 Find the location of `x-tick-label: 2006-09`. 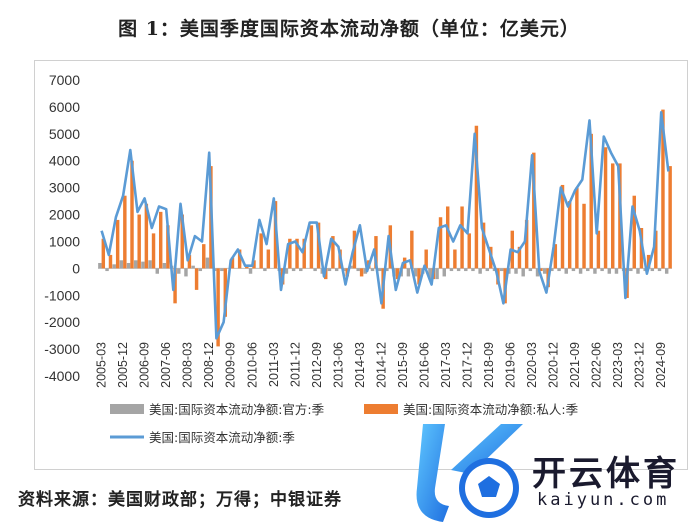

x-tick-label: 2006-09 is located at coordinates (145, 365).